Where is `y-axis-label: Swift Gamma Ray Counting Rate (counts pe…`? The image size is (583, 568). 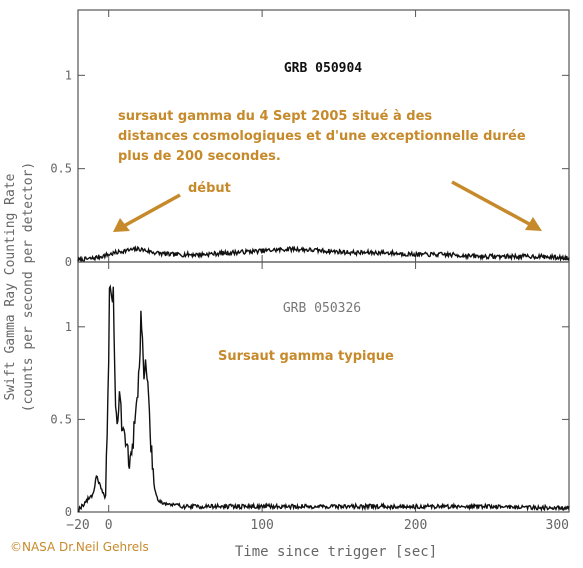 y-axis-label: Swift Gamma Ray Counting Rate (counts pe… is located at coordinates (19, 287).